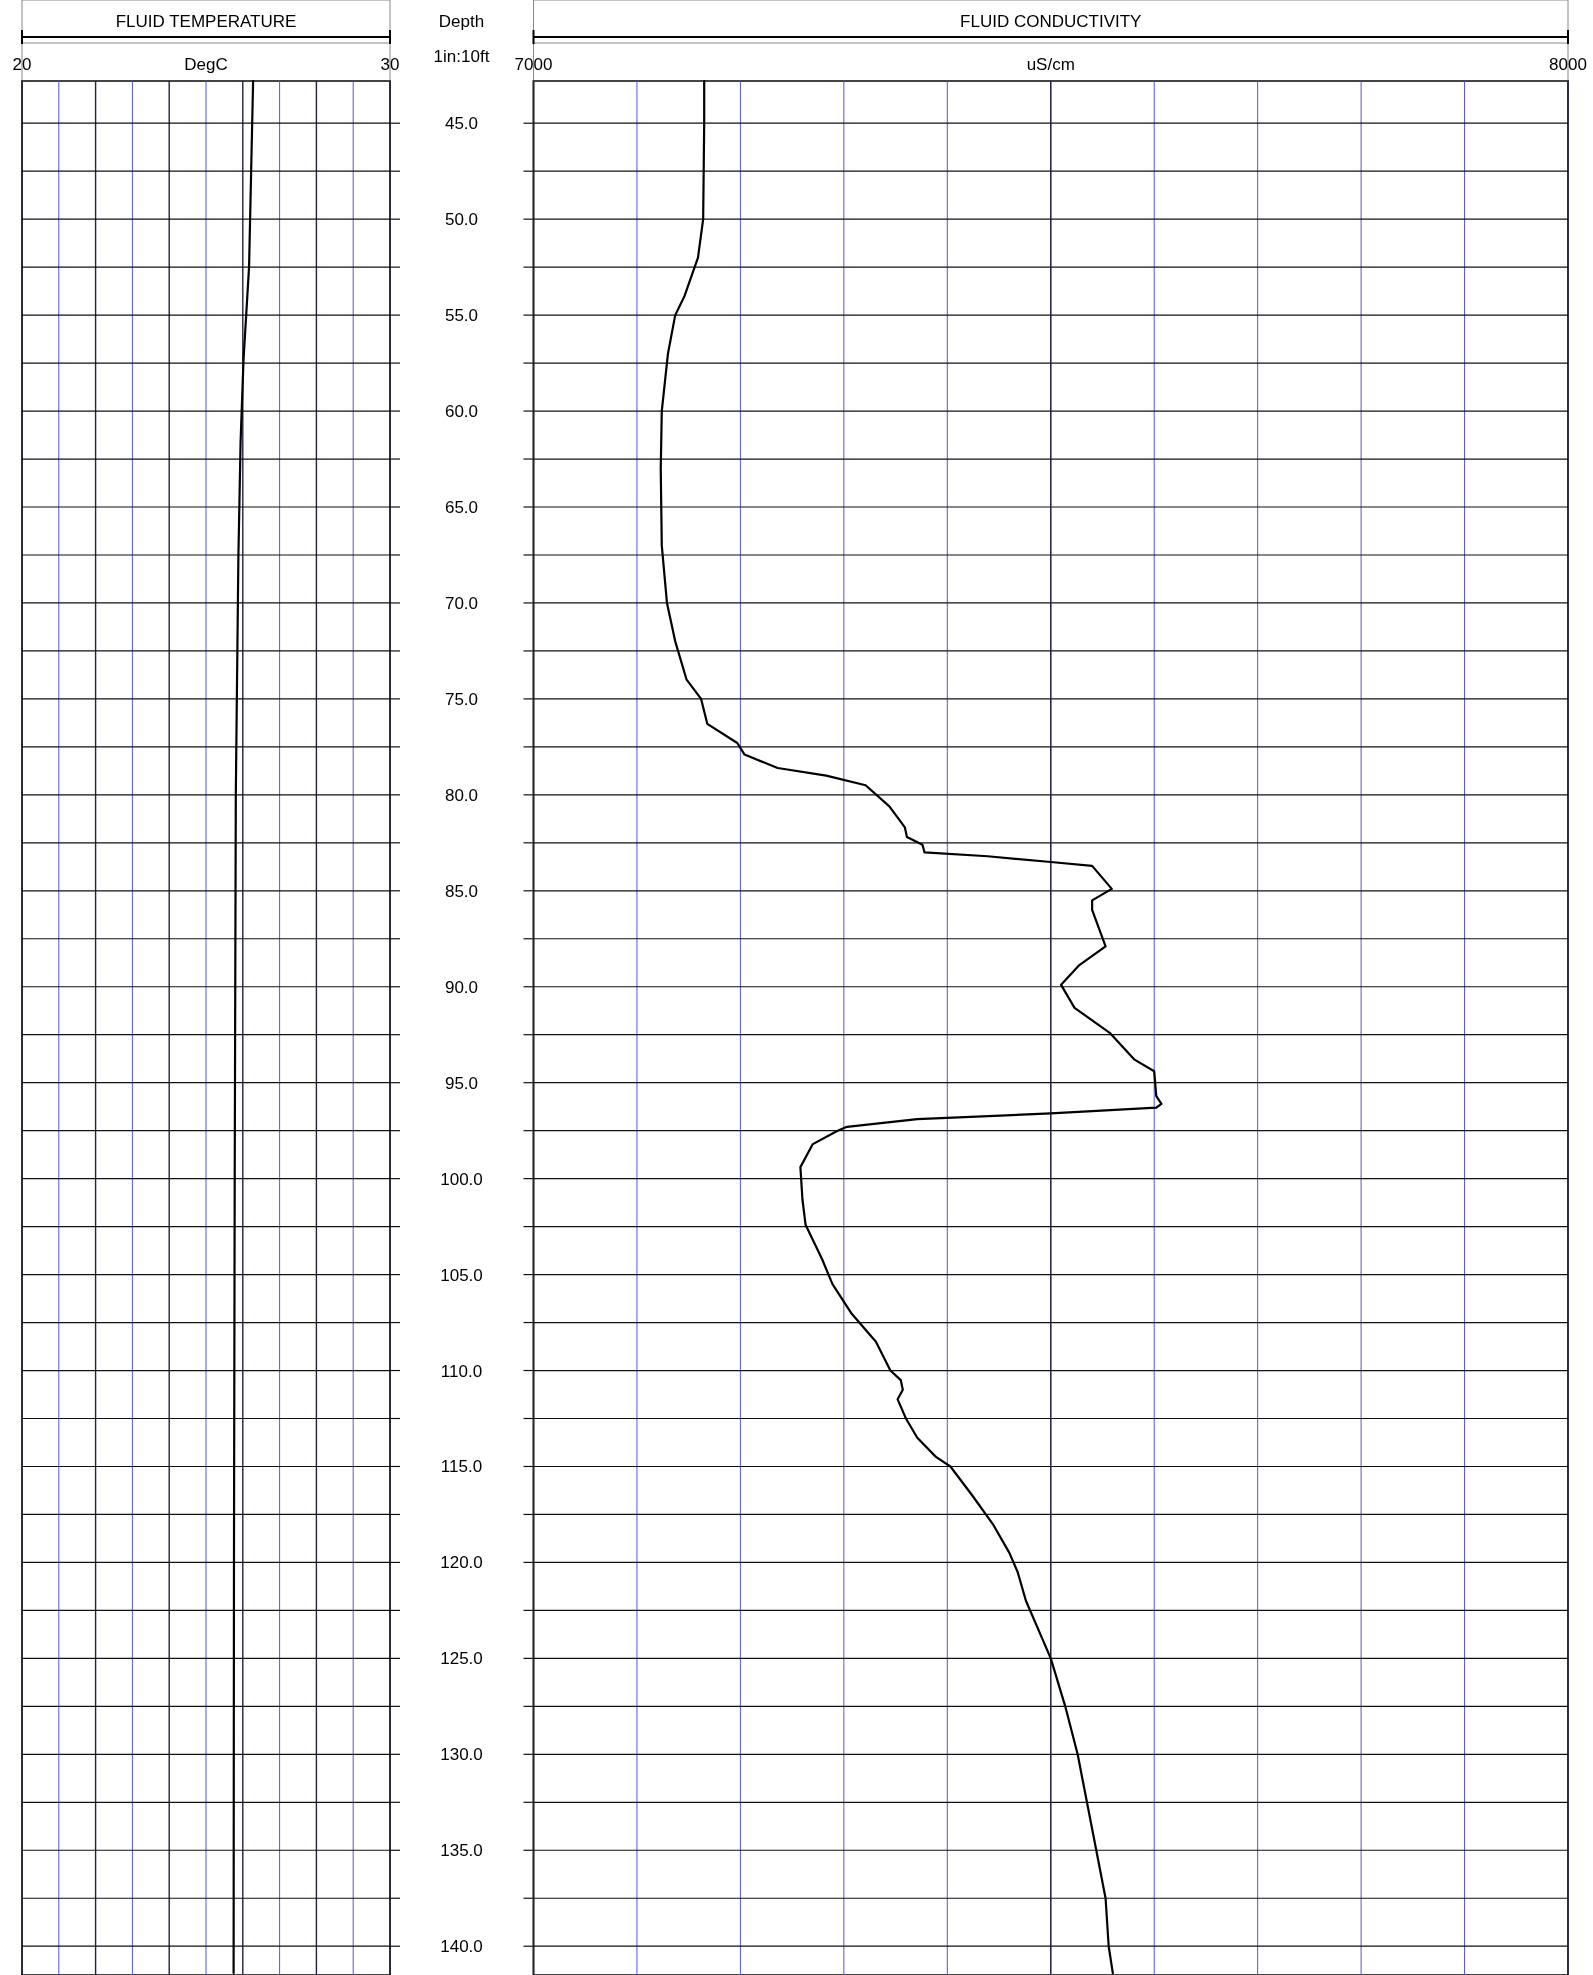 The height and width of the screenshot is (1975, 1593). What do you see at coordinates (461, 316) in the screenshot?
I see `y-tick-label: 55.0` at bounding box center [461, 316].